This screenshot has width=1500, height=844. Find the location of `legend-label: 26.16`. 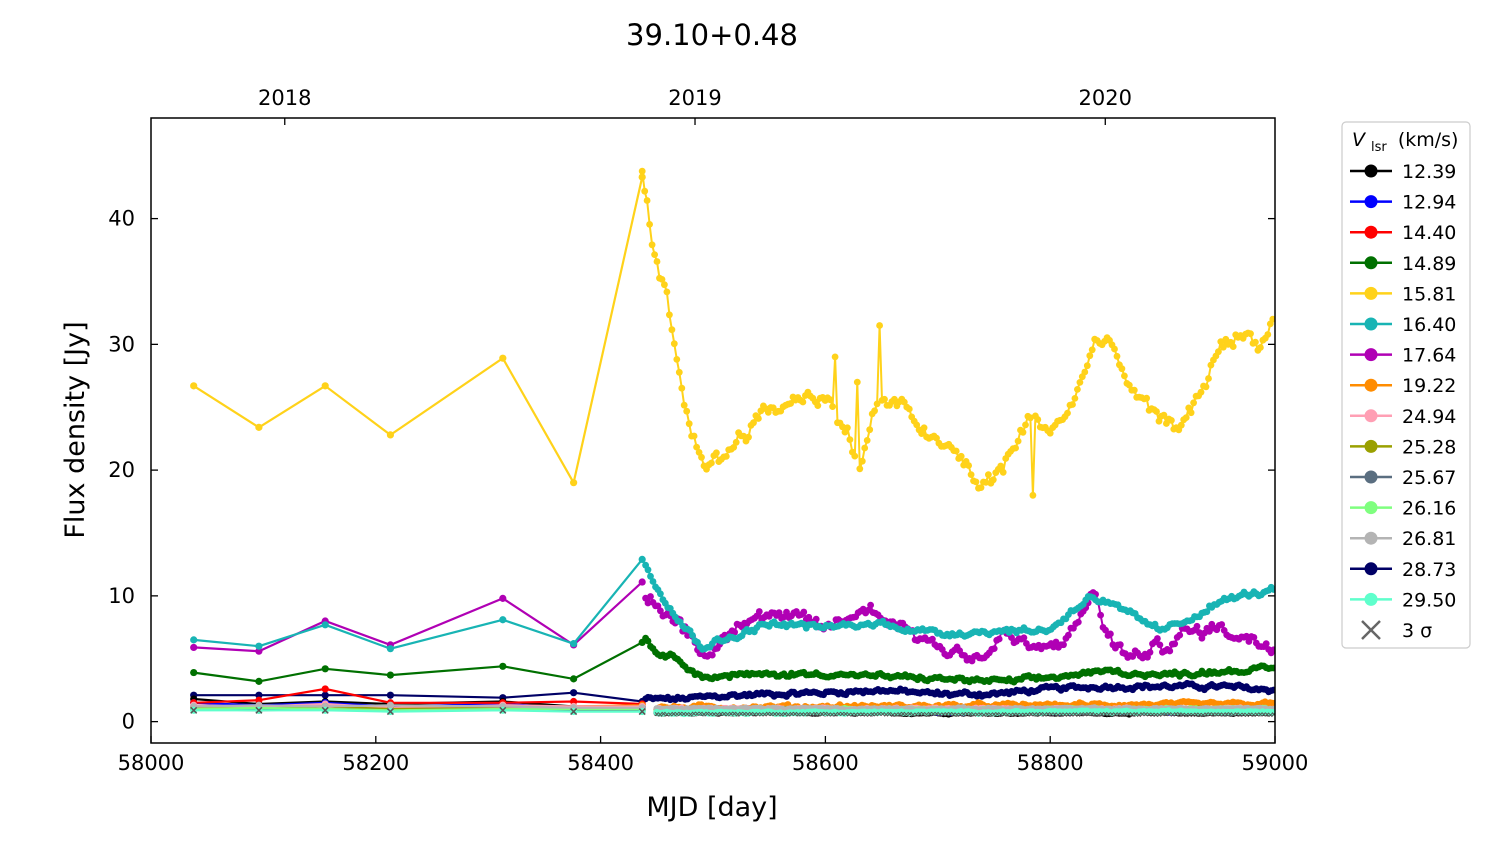

legend-label: 26.16 is located at coordinates (1429, 509).